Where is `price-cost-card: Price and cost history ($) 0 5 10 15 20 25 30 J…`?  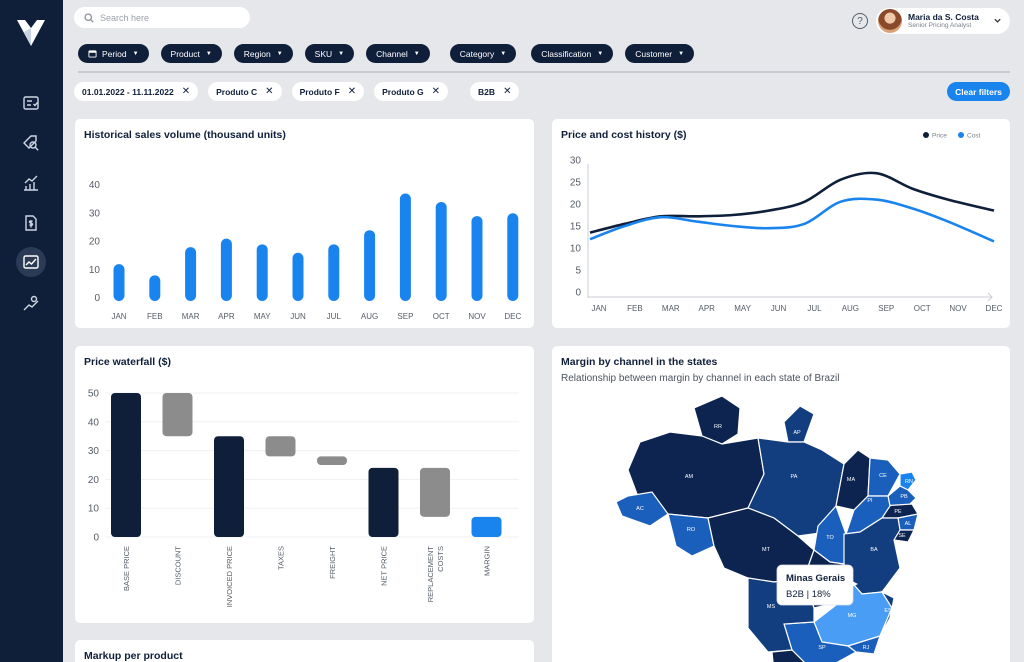 price-cost-card: Price and cost history ($) 0 5 10 15 20 25 30 J… is located at coordinates (781, 223).